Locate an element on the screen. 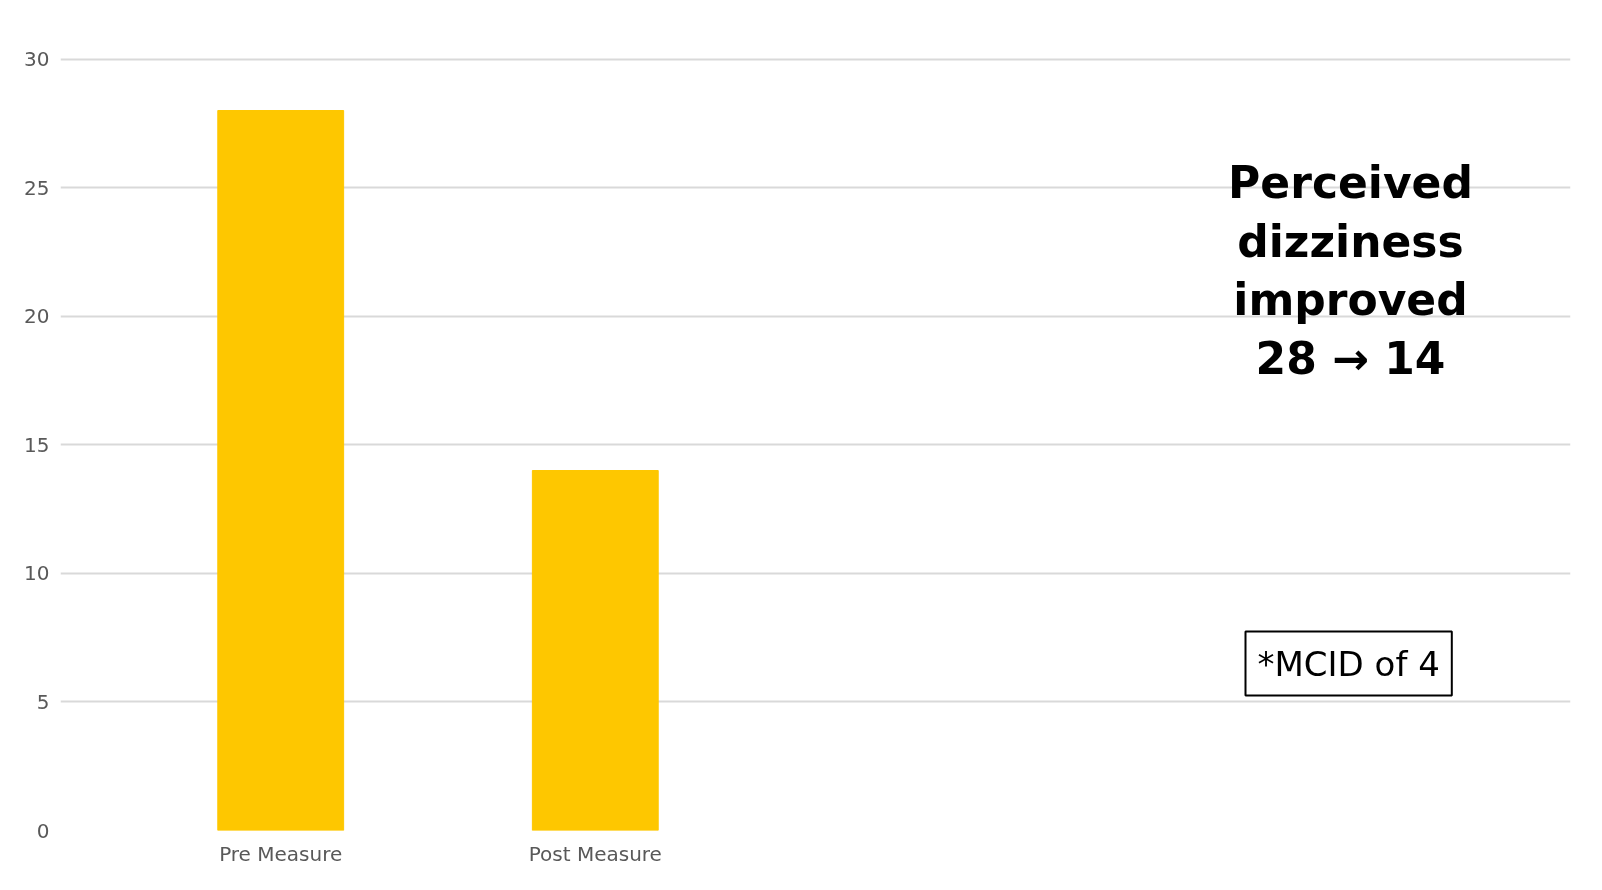 The height and width of the screenshot is (890, 1602). y-tick-label: 10 is located at coordinates (37, 573).